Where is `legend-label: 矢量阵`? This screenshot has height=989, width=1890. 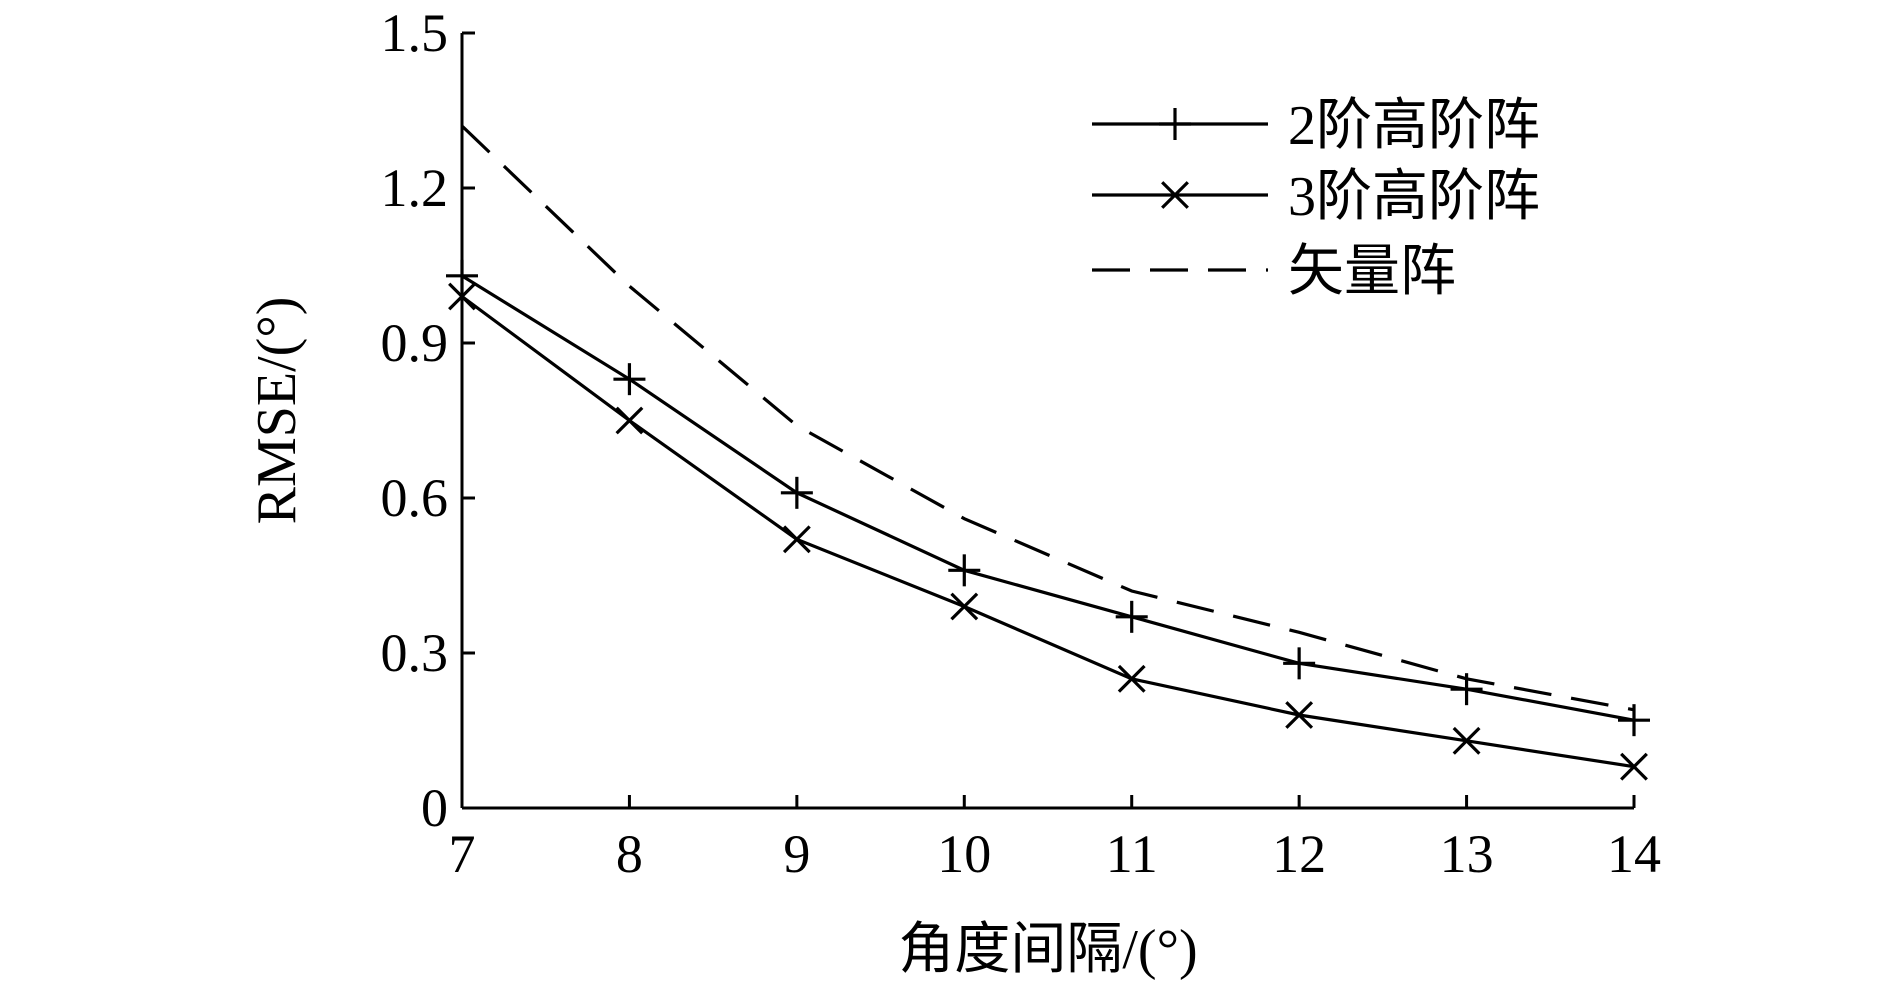 legend-label: 矢量阵 is located at coordinates (1372, 272).